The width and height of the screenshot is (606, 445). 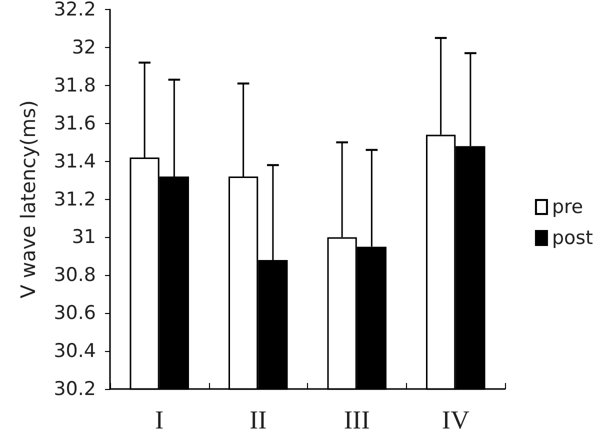 I want to click on x-tick-label: III, so click(x=357, y=420).